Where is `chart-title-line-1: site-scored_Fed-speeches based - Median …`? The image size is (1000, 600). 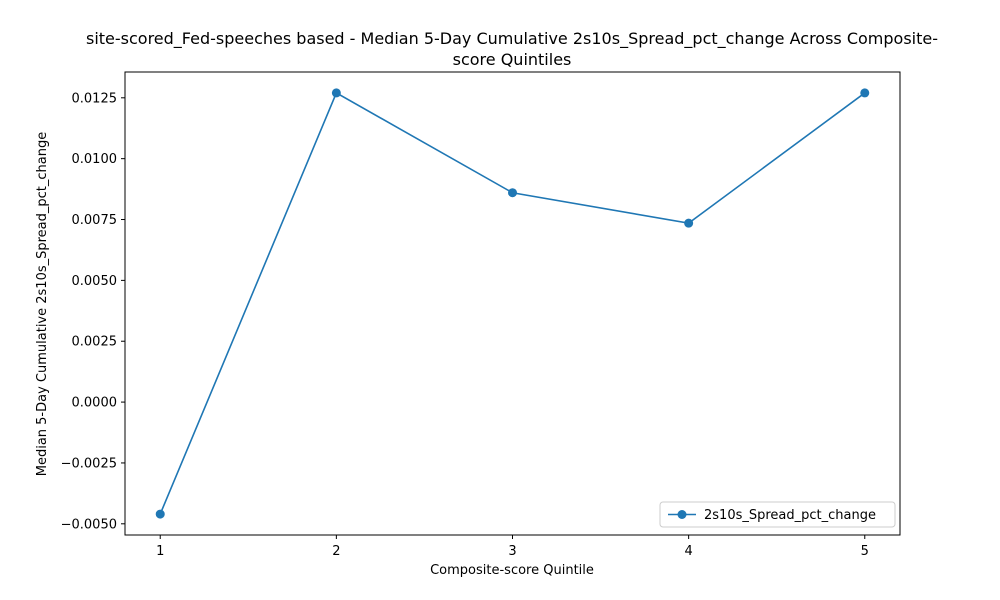 chart-title-line-1: site-scored_Fed-speeches based - Median … is located at coordinates (511, 38).